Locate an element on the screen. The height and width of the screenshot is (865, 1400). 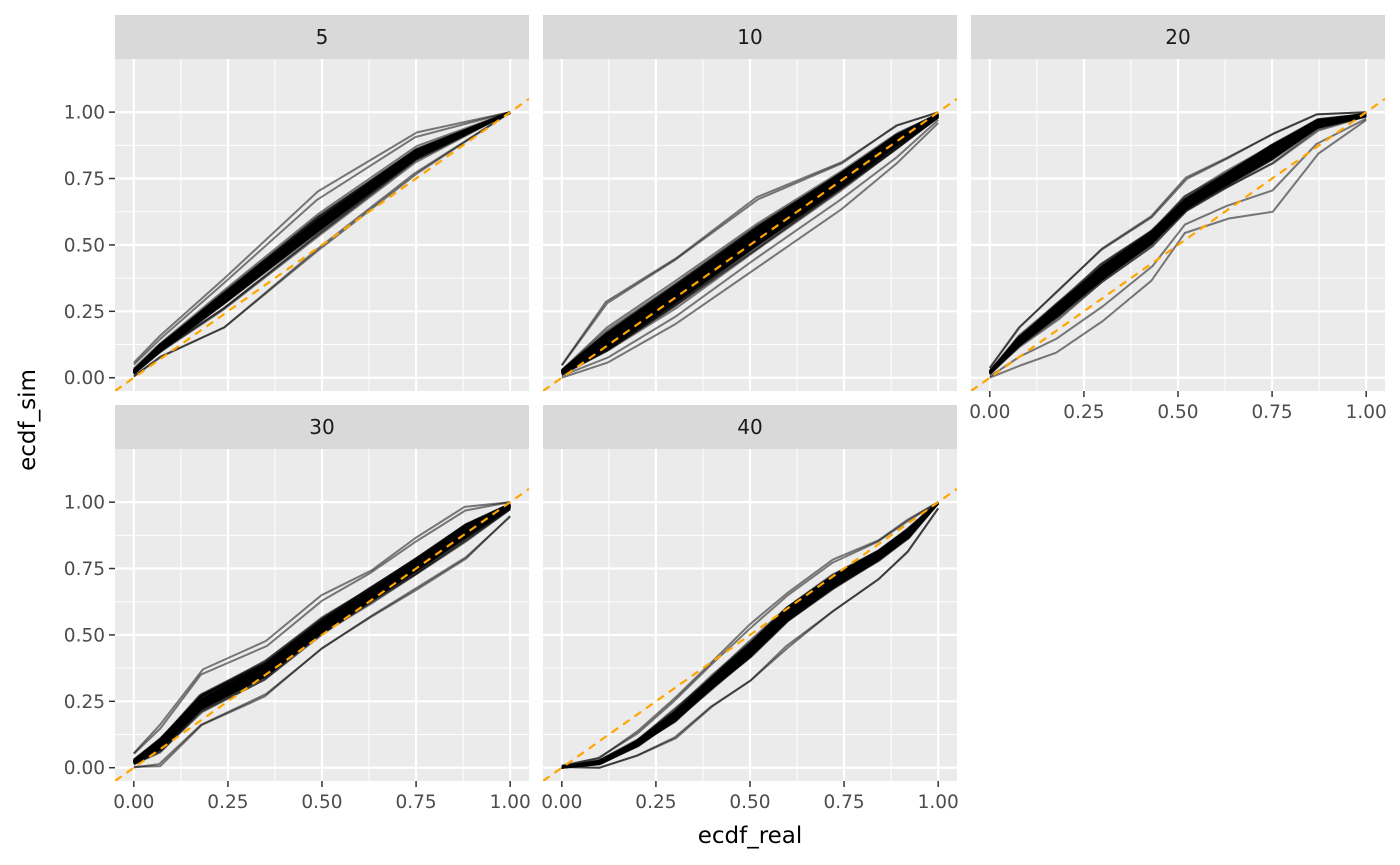
facet-panel-20: 20 0.00 0.25 0.50 0.75 1.00 is located at coordinates (1178, 219).